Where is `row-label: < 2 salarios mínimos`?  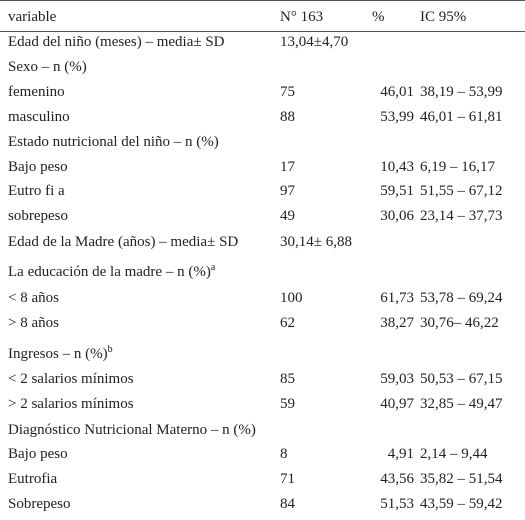
row-label: < 2 salarios mínimos is located at coordinates (71, 379).